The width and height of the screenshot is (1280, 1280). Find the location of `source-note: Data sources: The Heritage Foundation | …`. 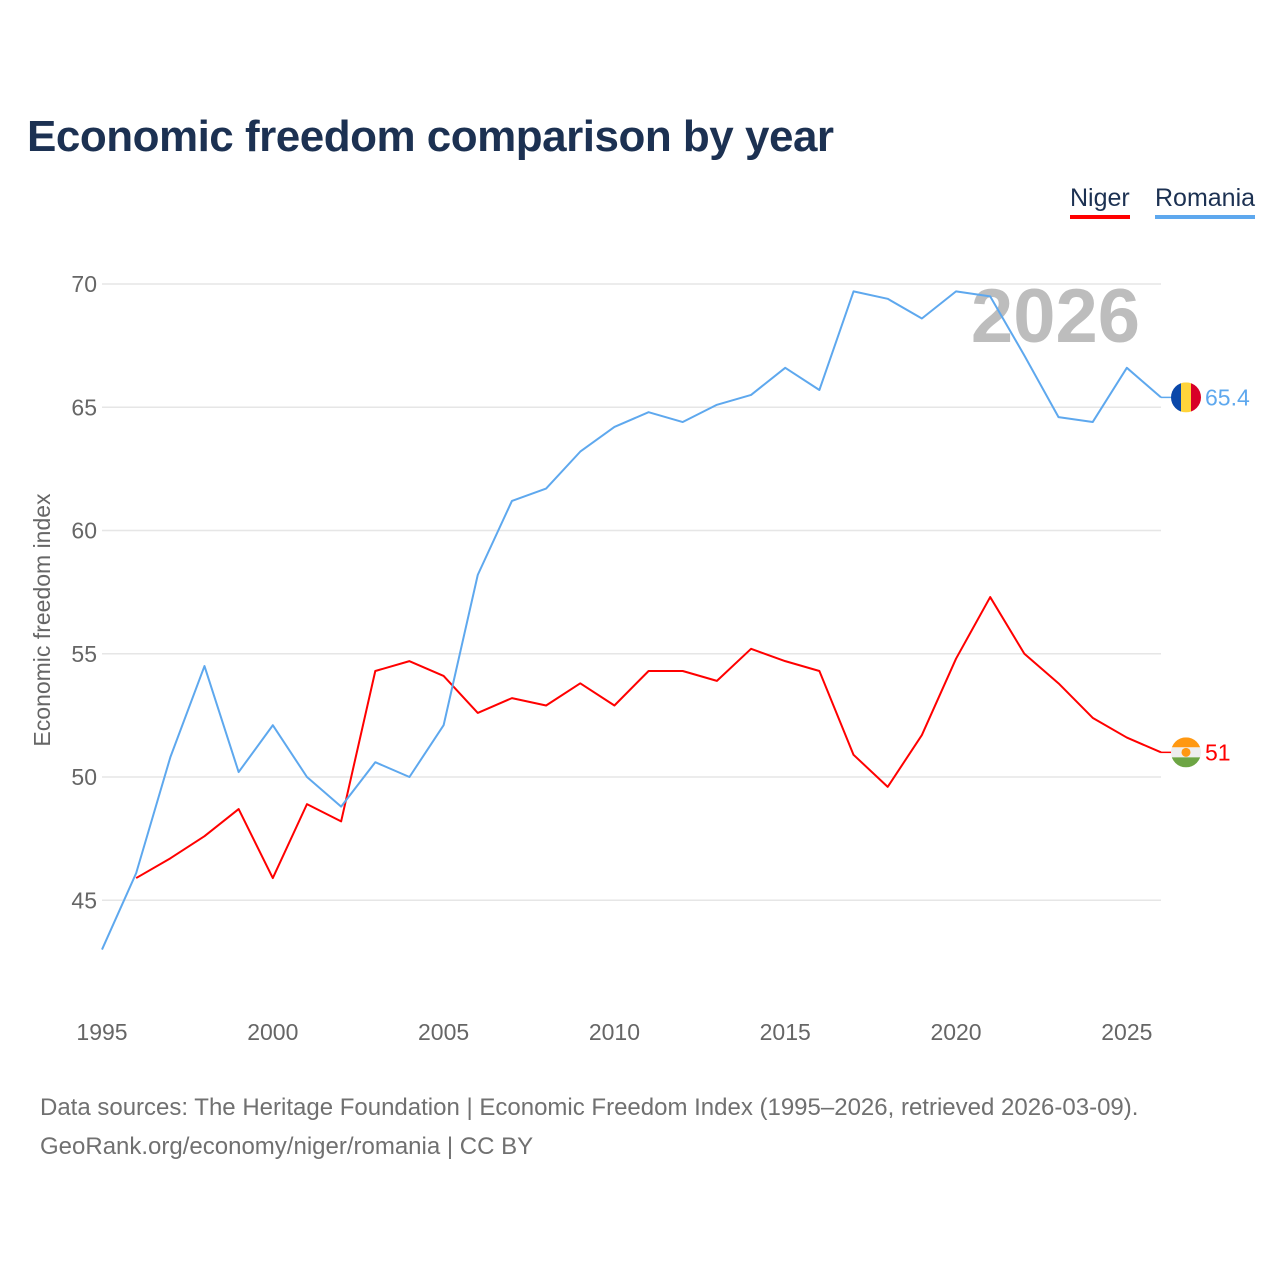

source-note: Data sources: The Heritage Foundation | … is located at coordinates (589, 1127).